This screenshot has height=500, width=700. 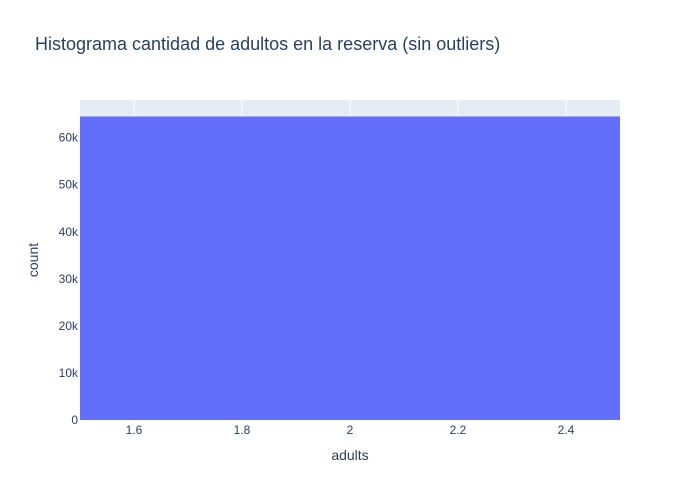 What do you see at coordinates (566, 430) in the screenshot?
I see `x-tick-label: 2.4` at bounding box center [566, 430].